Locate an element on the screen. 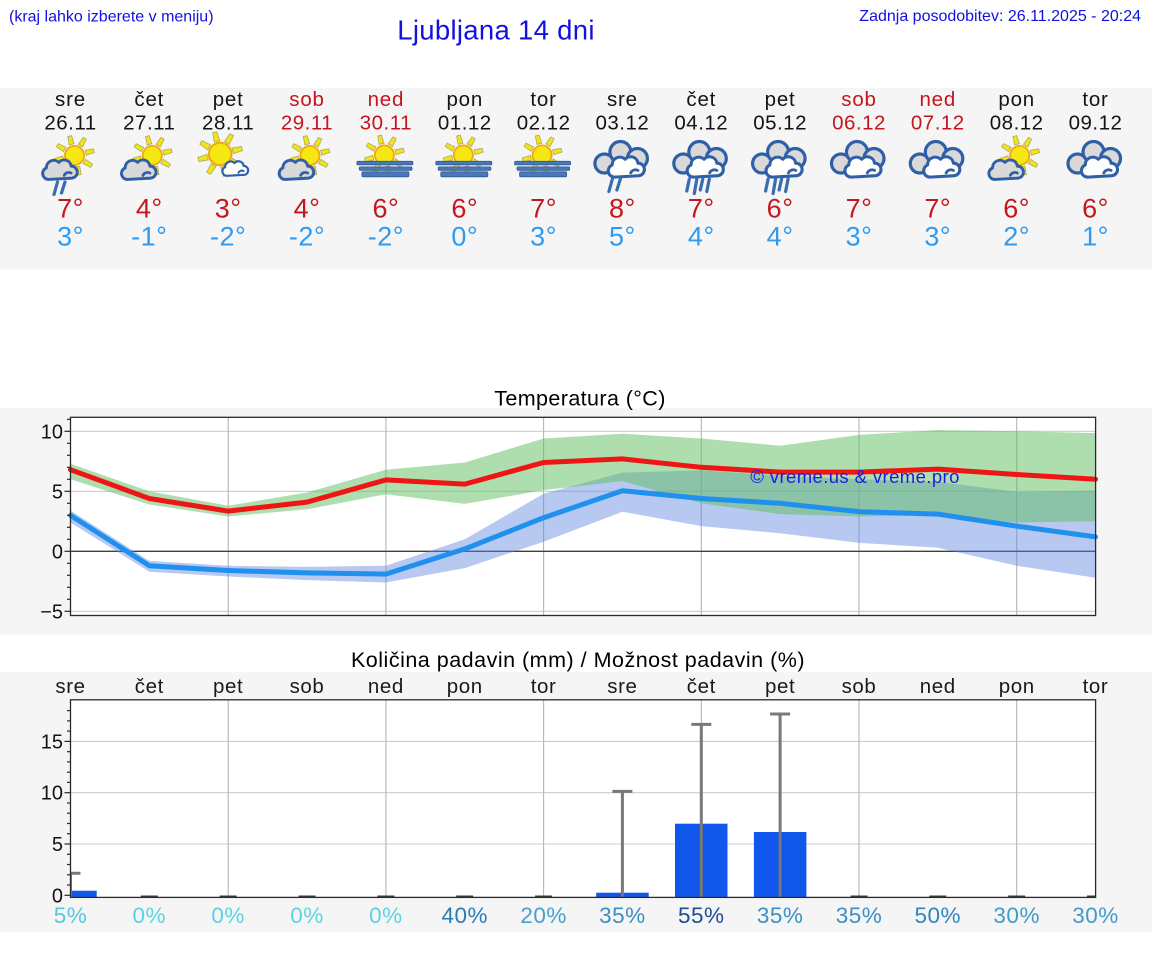  svg-text: 55% is located at coordinates (701, 915).